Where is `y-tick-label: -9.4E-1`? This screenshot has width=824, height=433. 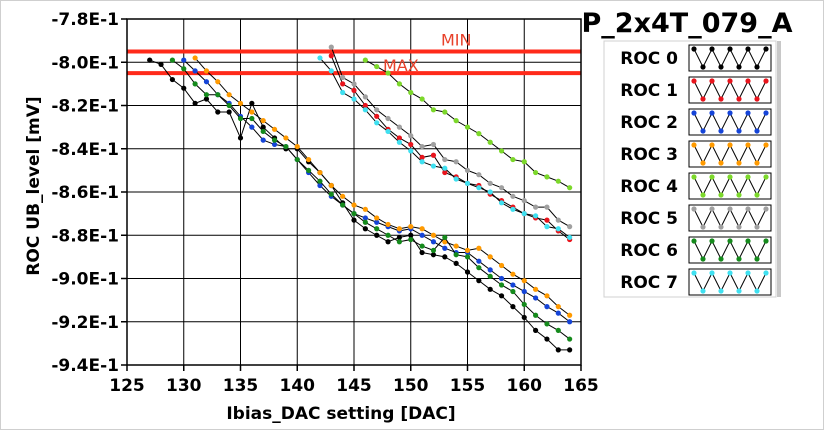 y-tick-label: -9.4E-1 is located at coordinates (85, 366).